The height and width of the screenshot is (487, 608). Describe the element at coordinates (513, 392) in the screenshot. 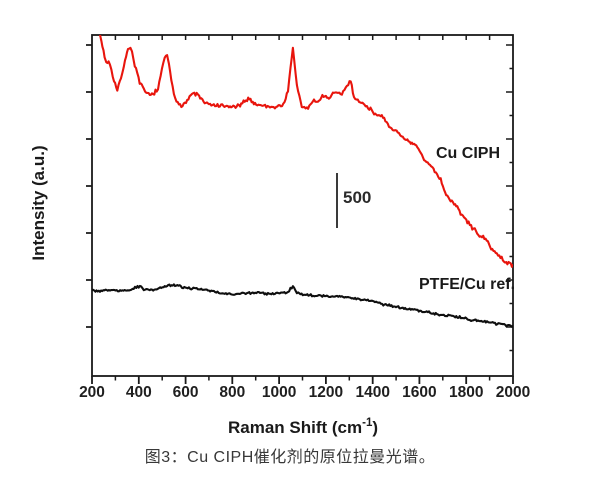

I see `x-tick-label: 2000` at that location.